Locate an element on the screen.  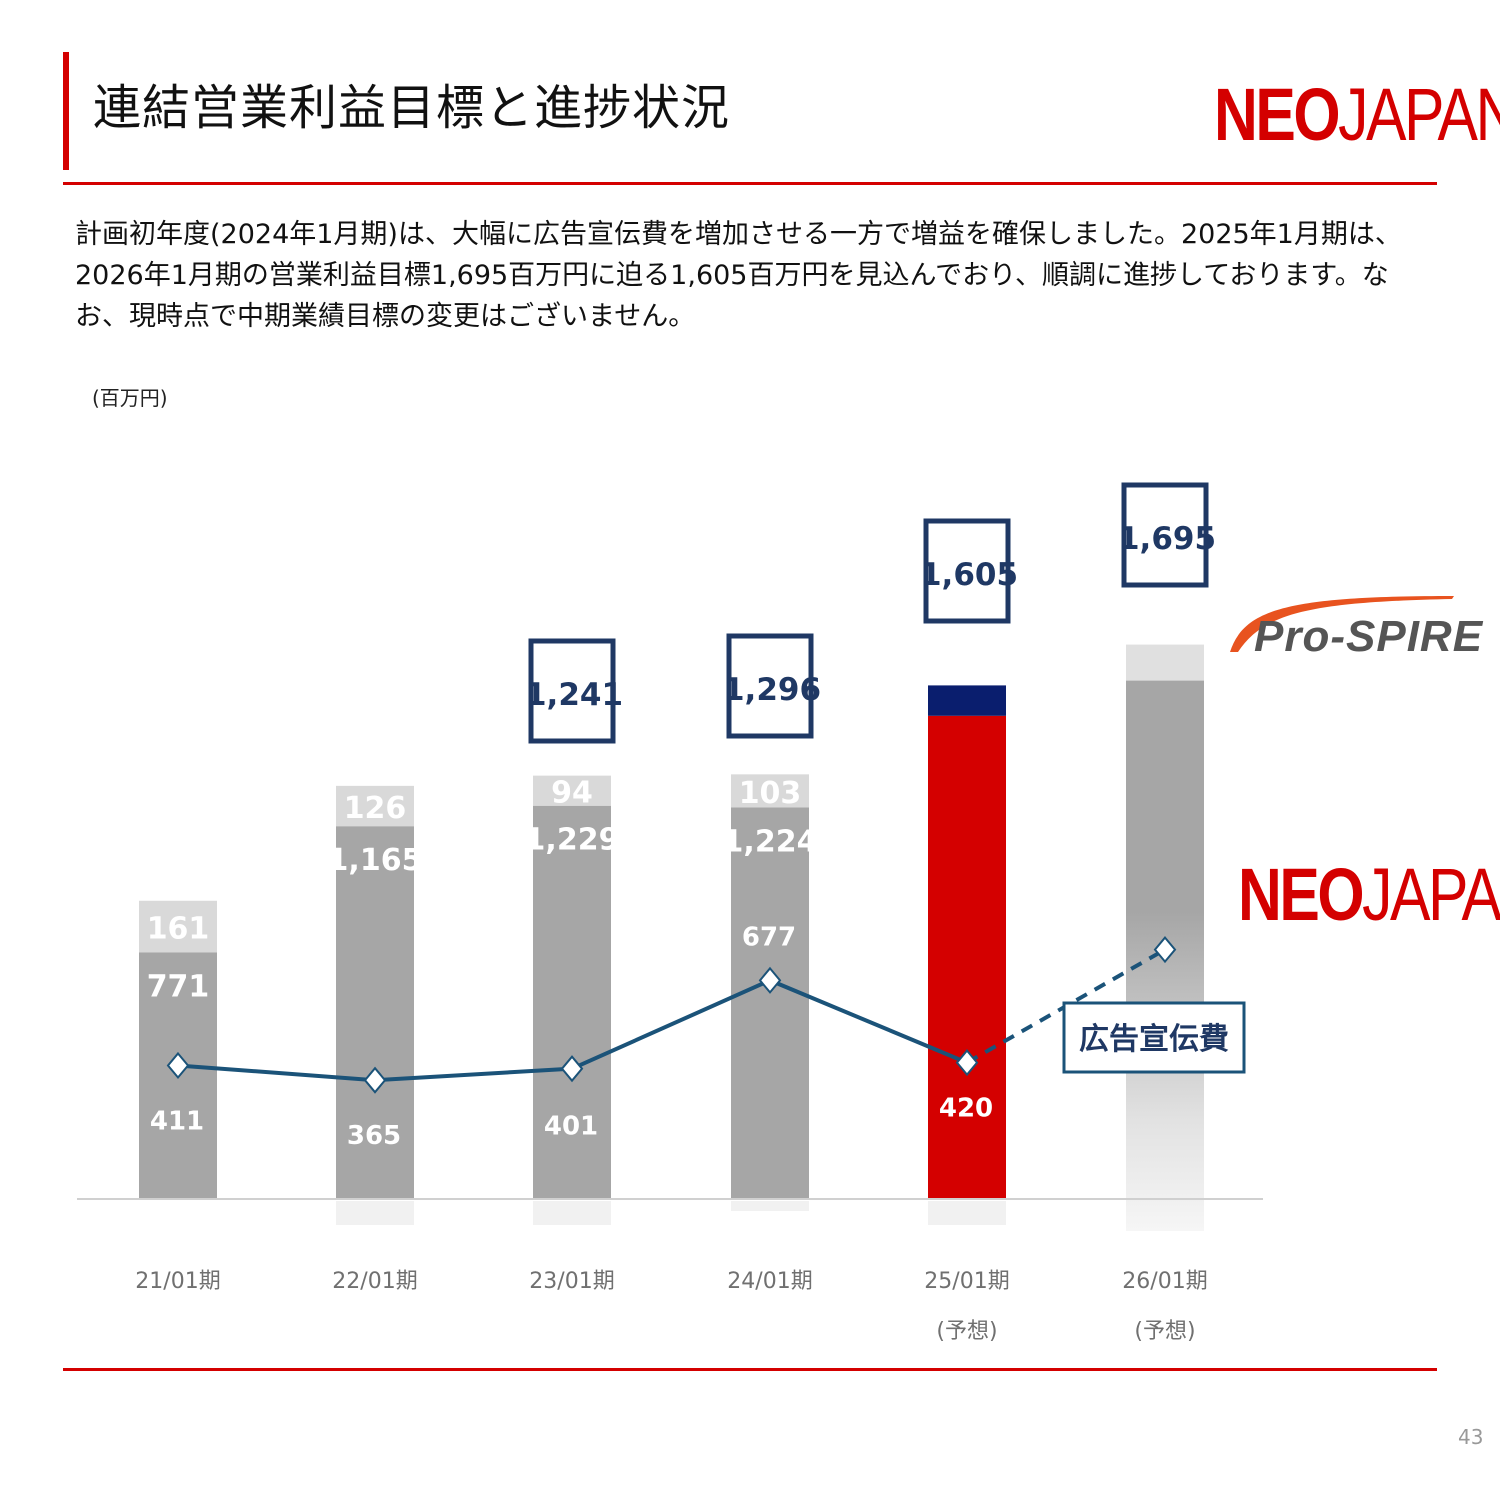
total-label: 1,605 is located at coordinates (969, 575).